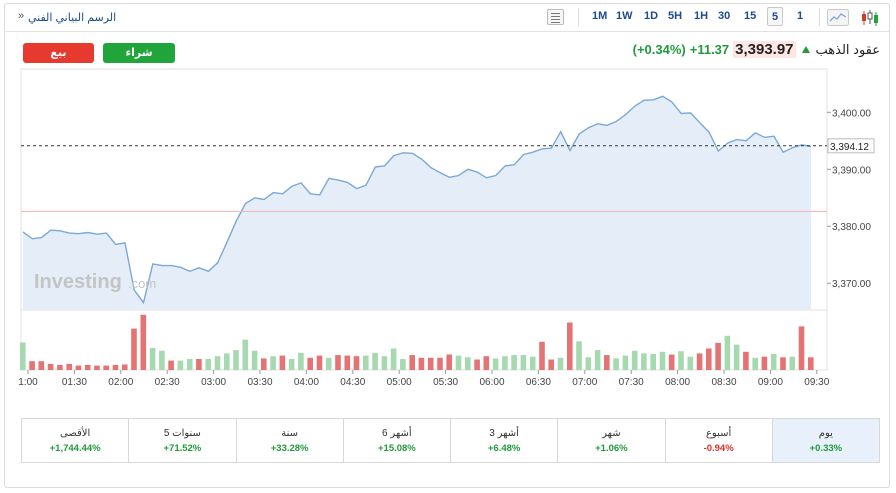 The image size is (896, 493). What do you see at coordinates (448, 146) in the screenshot?
I see `current-price-marker: 3,394.12` at bounding box center [448, 146].